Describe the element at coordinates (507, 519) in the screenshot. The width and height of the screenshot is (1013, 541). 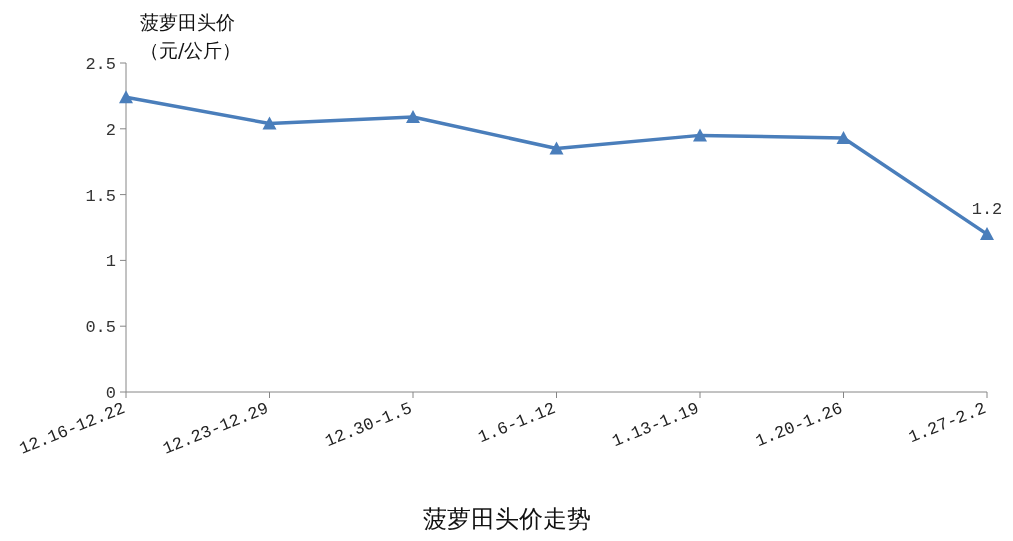
I see `text: 菠萝田头价走势` at that location.